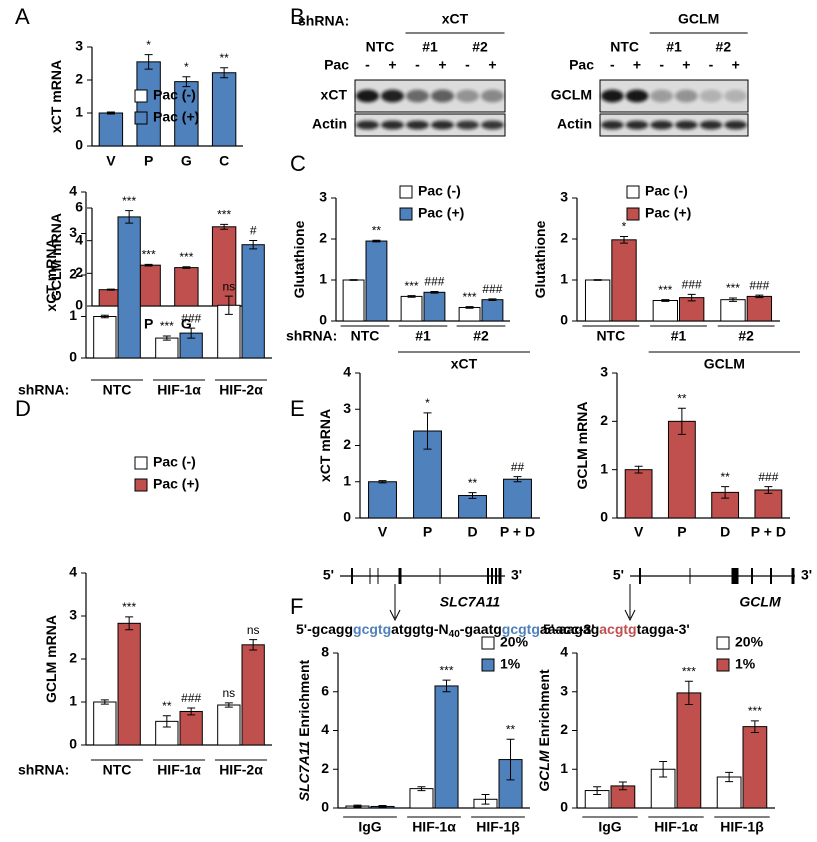 The width and height of the screenshot is (817, 842). What do you see at coordinates (464, 364) in the screenshot?
I see `group-label: xCT` at bounding box center [464, 364].